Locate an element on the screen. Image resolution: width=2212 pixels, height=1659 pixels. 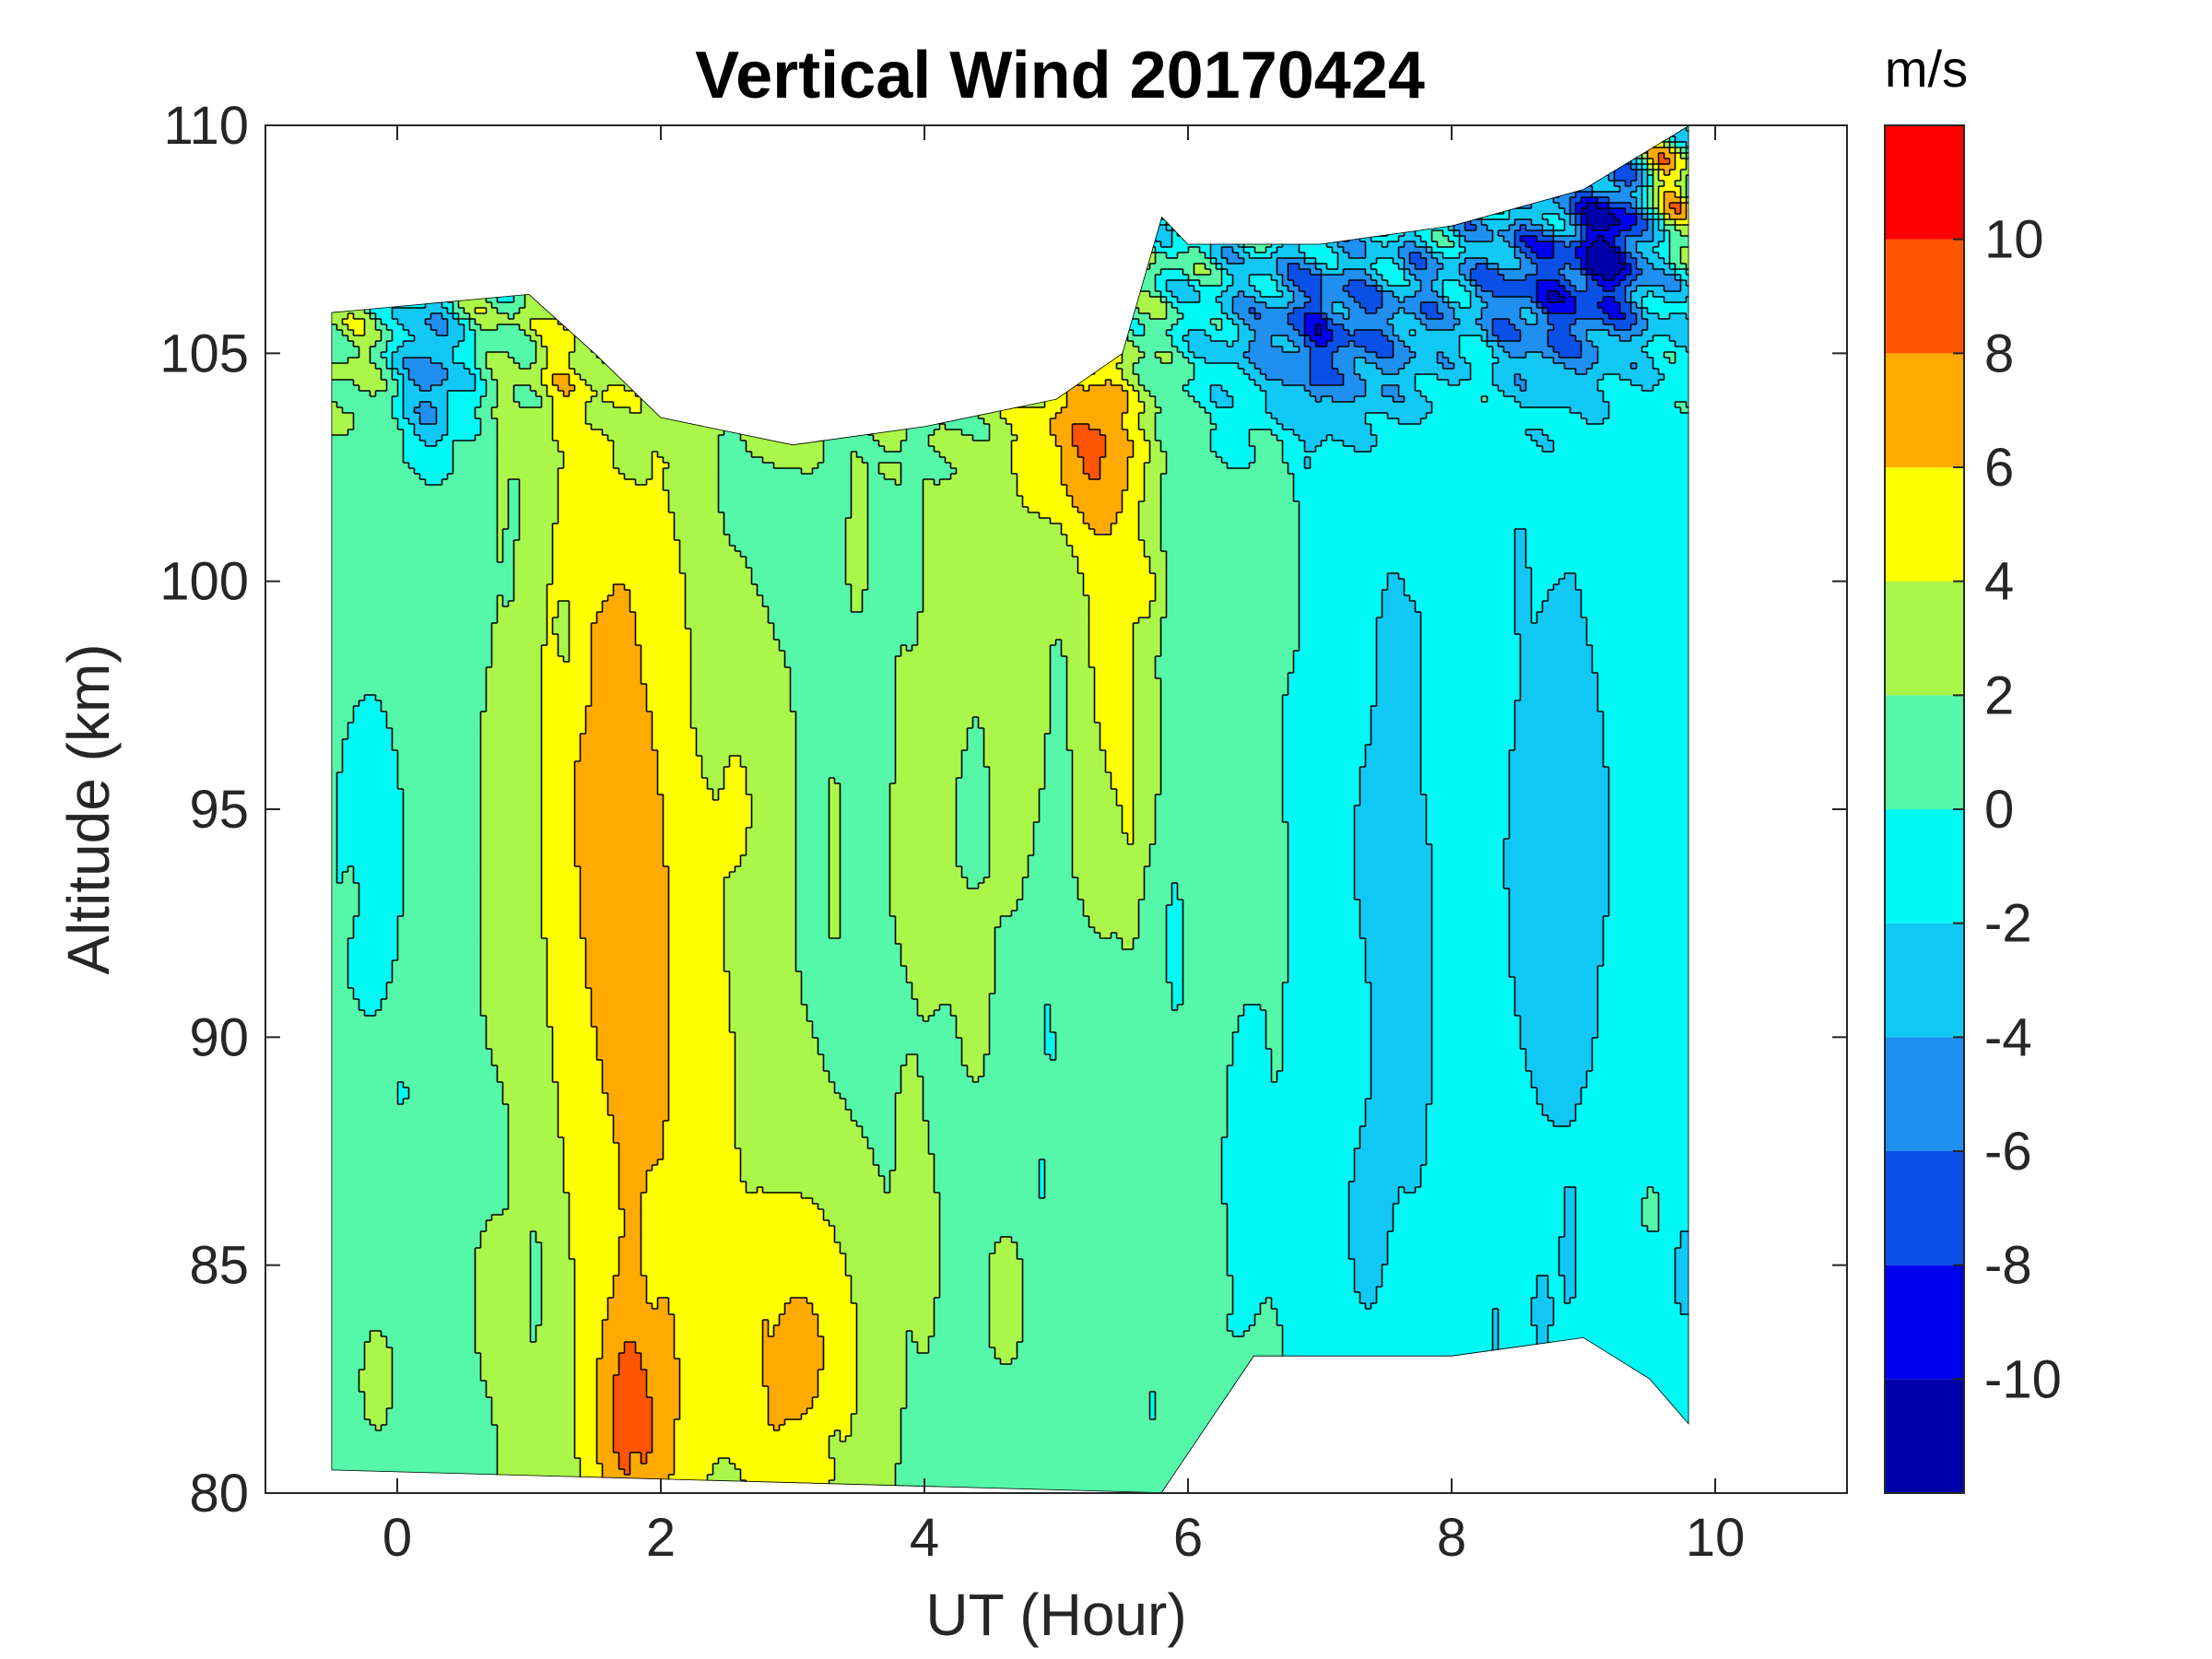
colorbar-tick-label: -8 is located at coordinates (2008, 1266).